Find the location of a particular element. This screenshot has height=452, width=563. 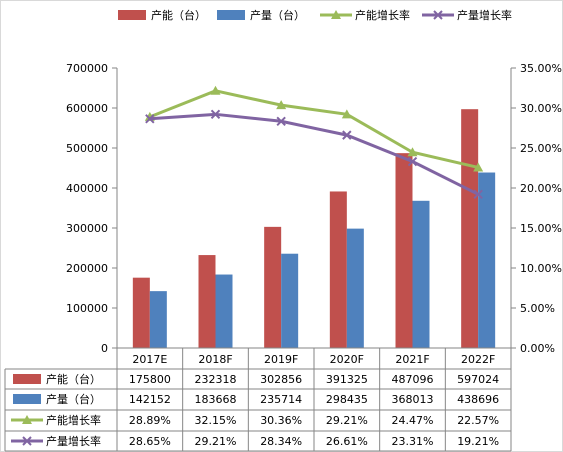

right-tick-label: 20.00% is located at coordinates (541, 188).